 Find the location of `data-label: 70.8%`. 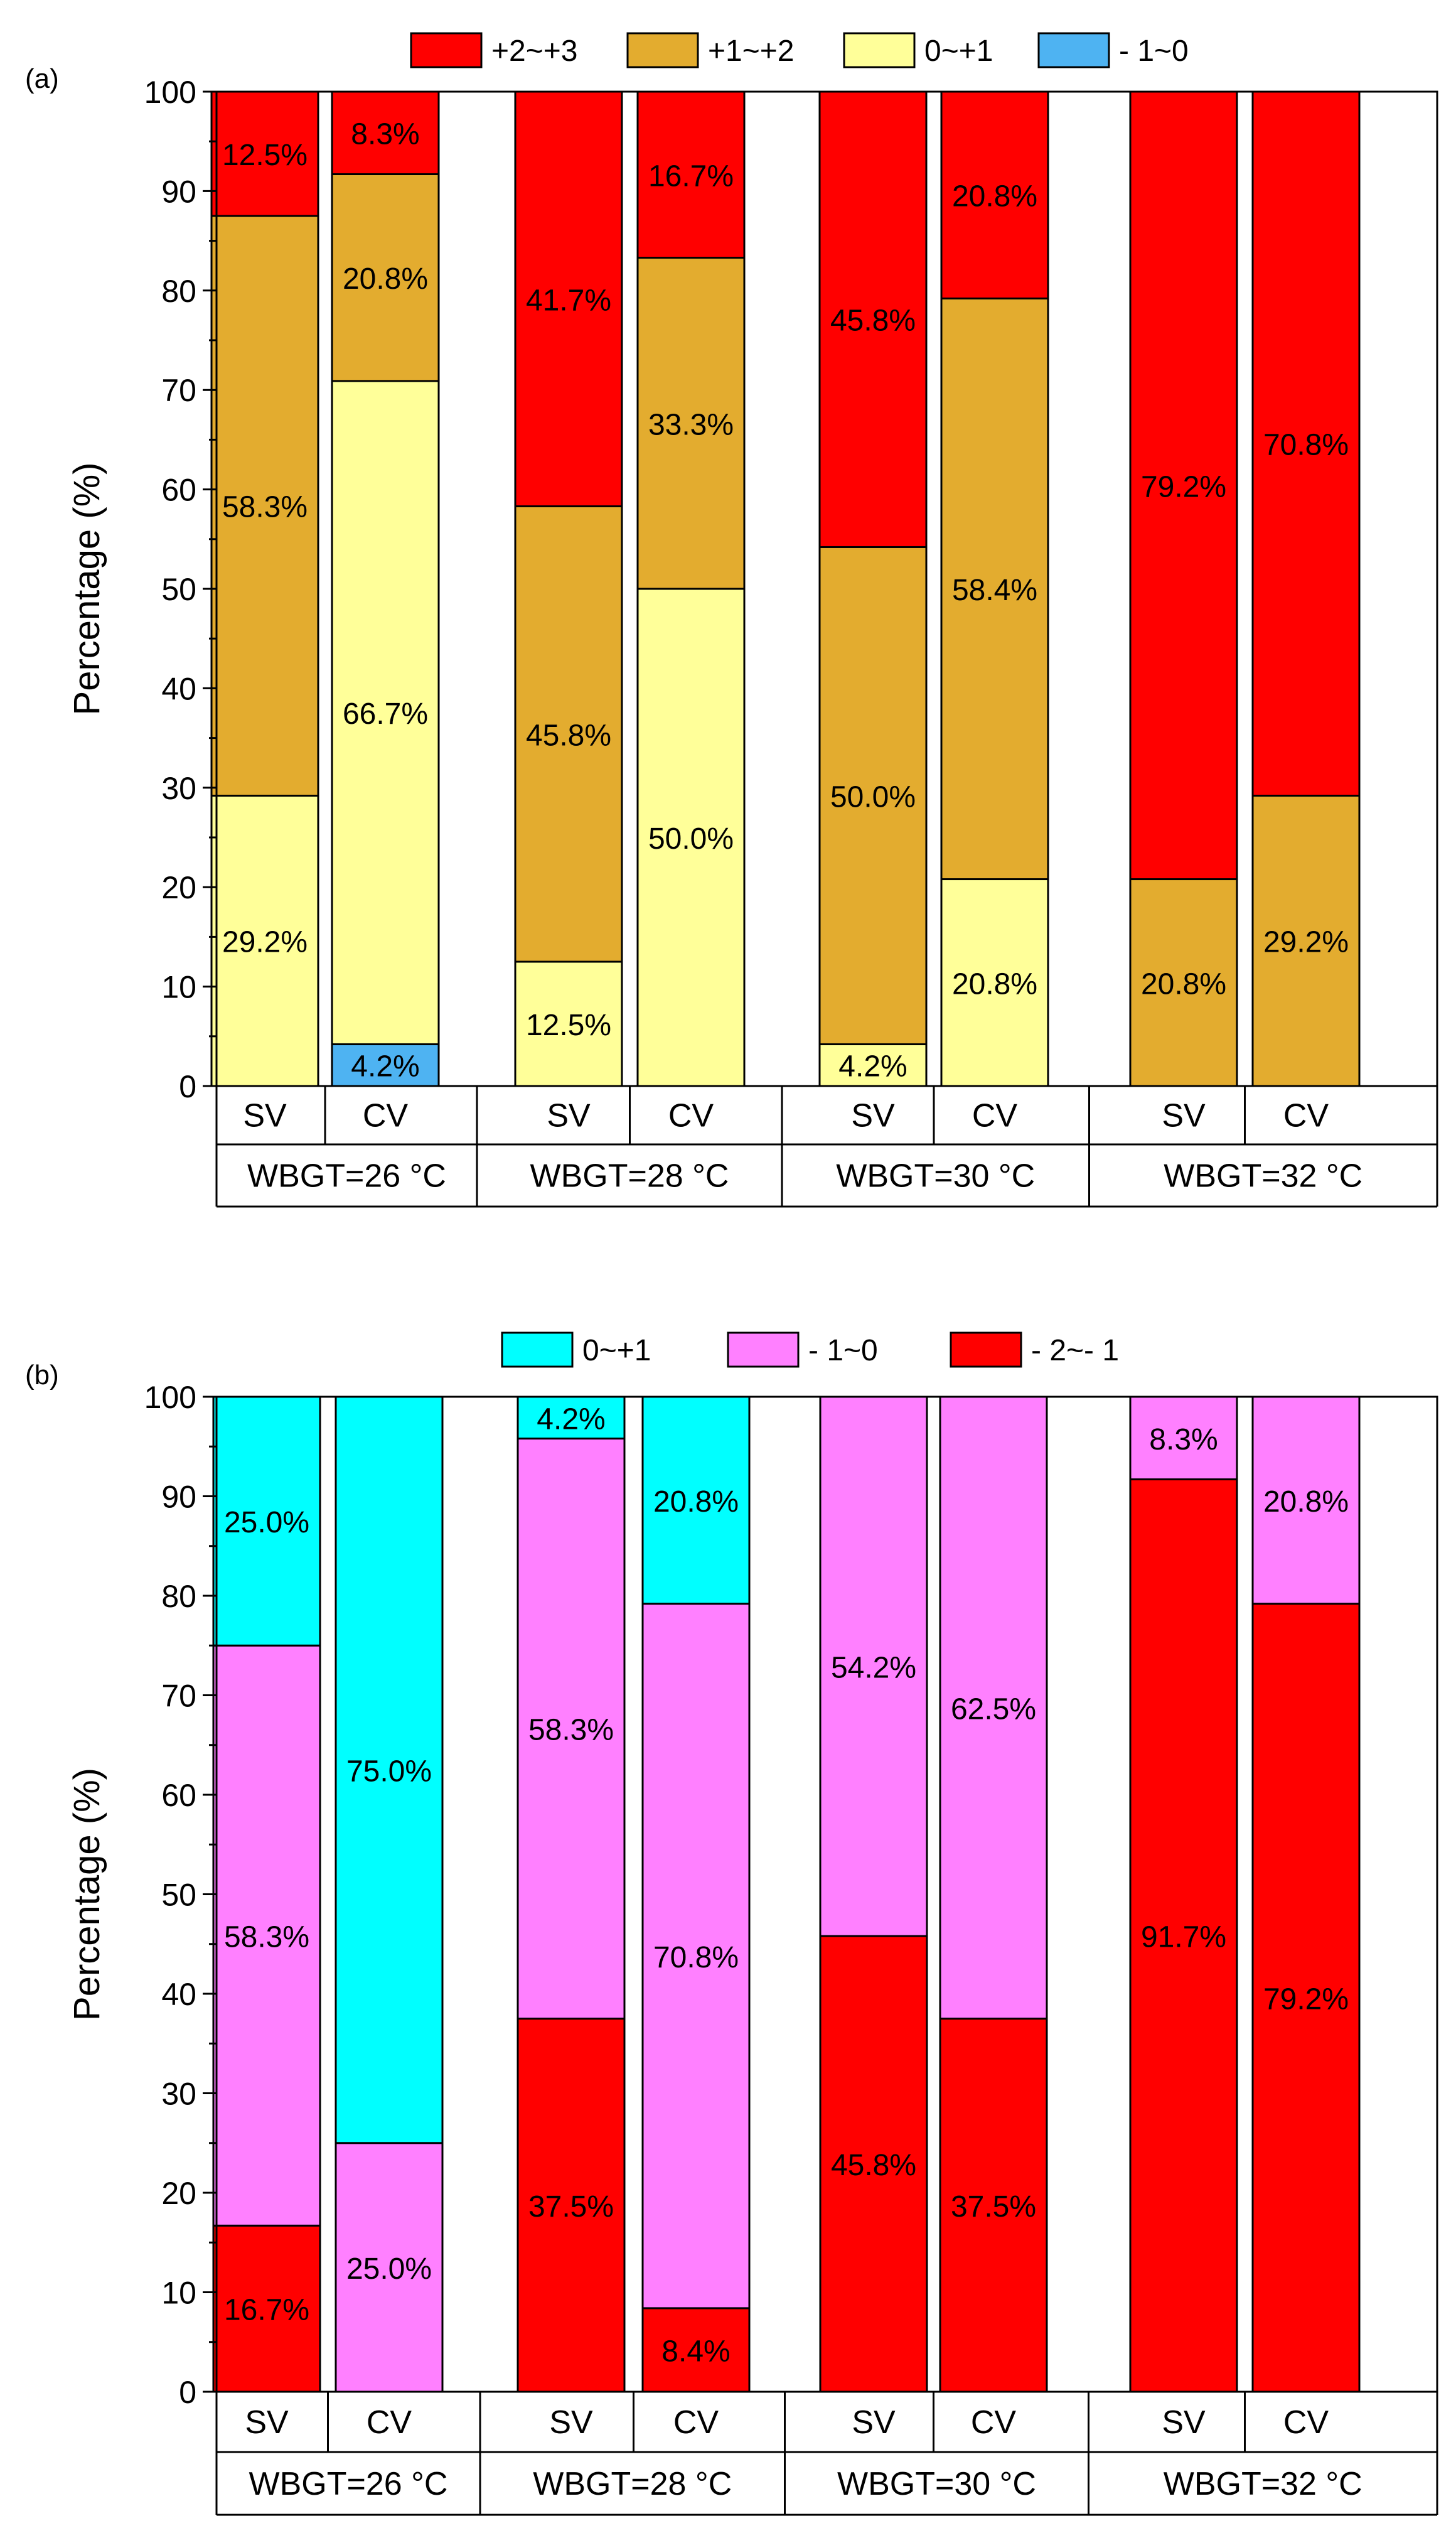

data-label: 70.8% is located at coordinates (1306, 445).